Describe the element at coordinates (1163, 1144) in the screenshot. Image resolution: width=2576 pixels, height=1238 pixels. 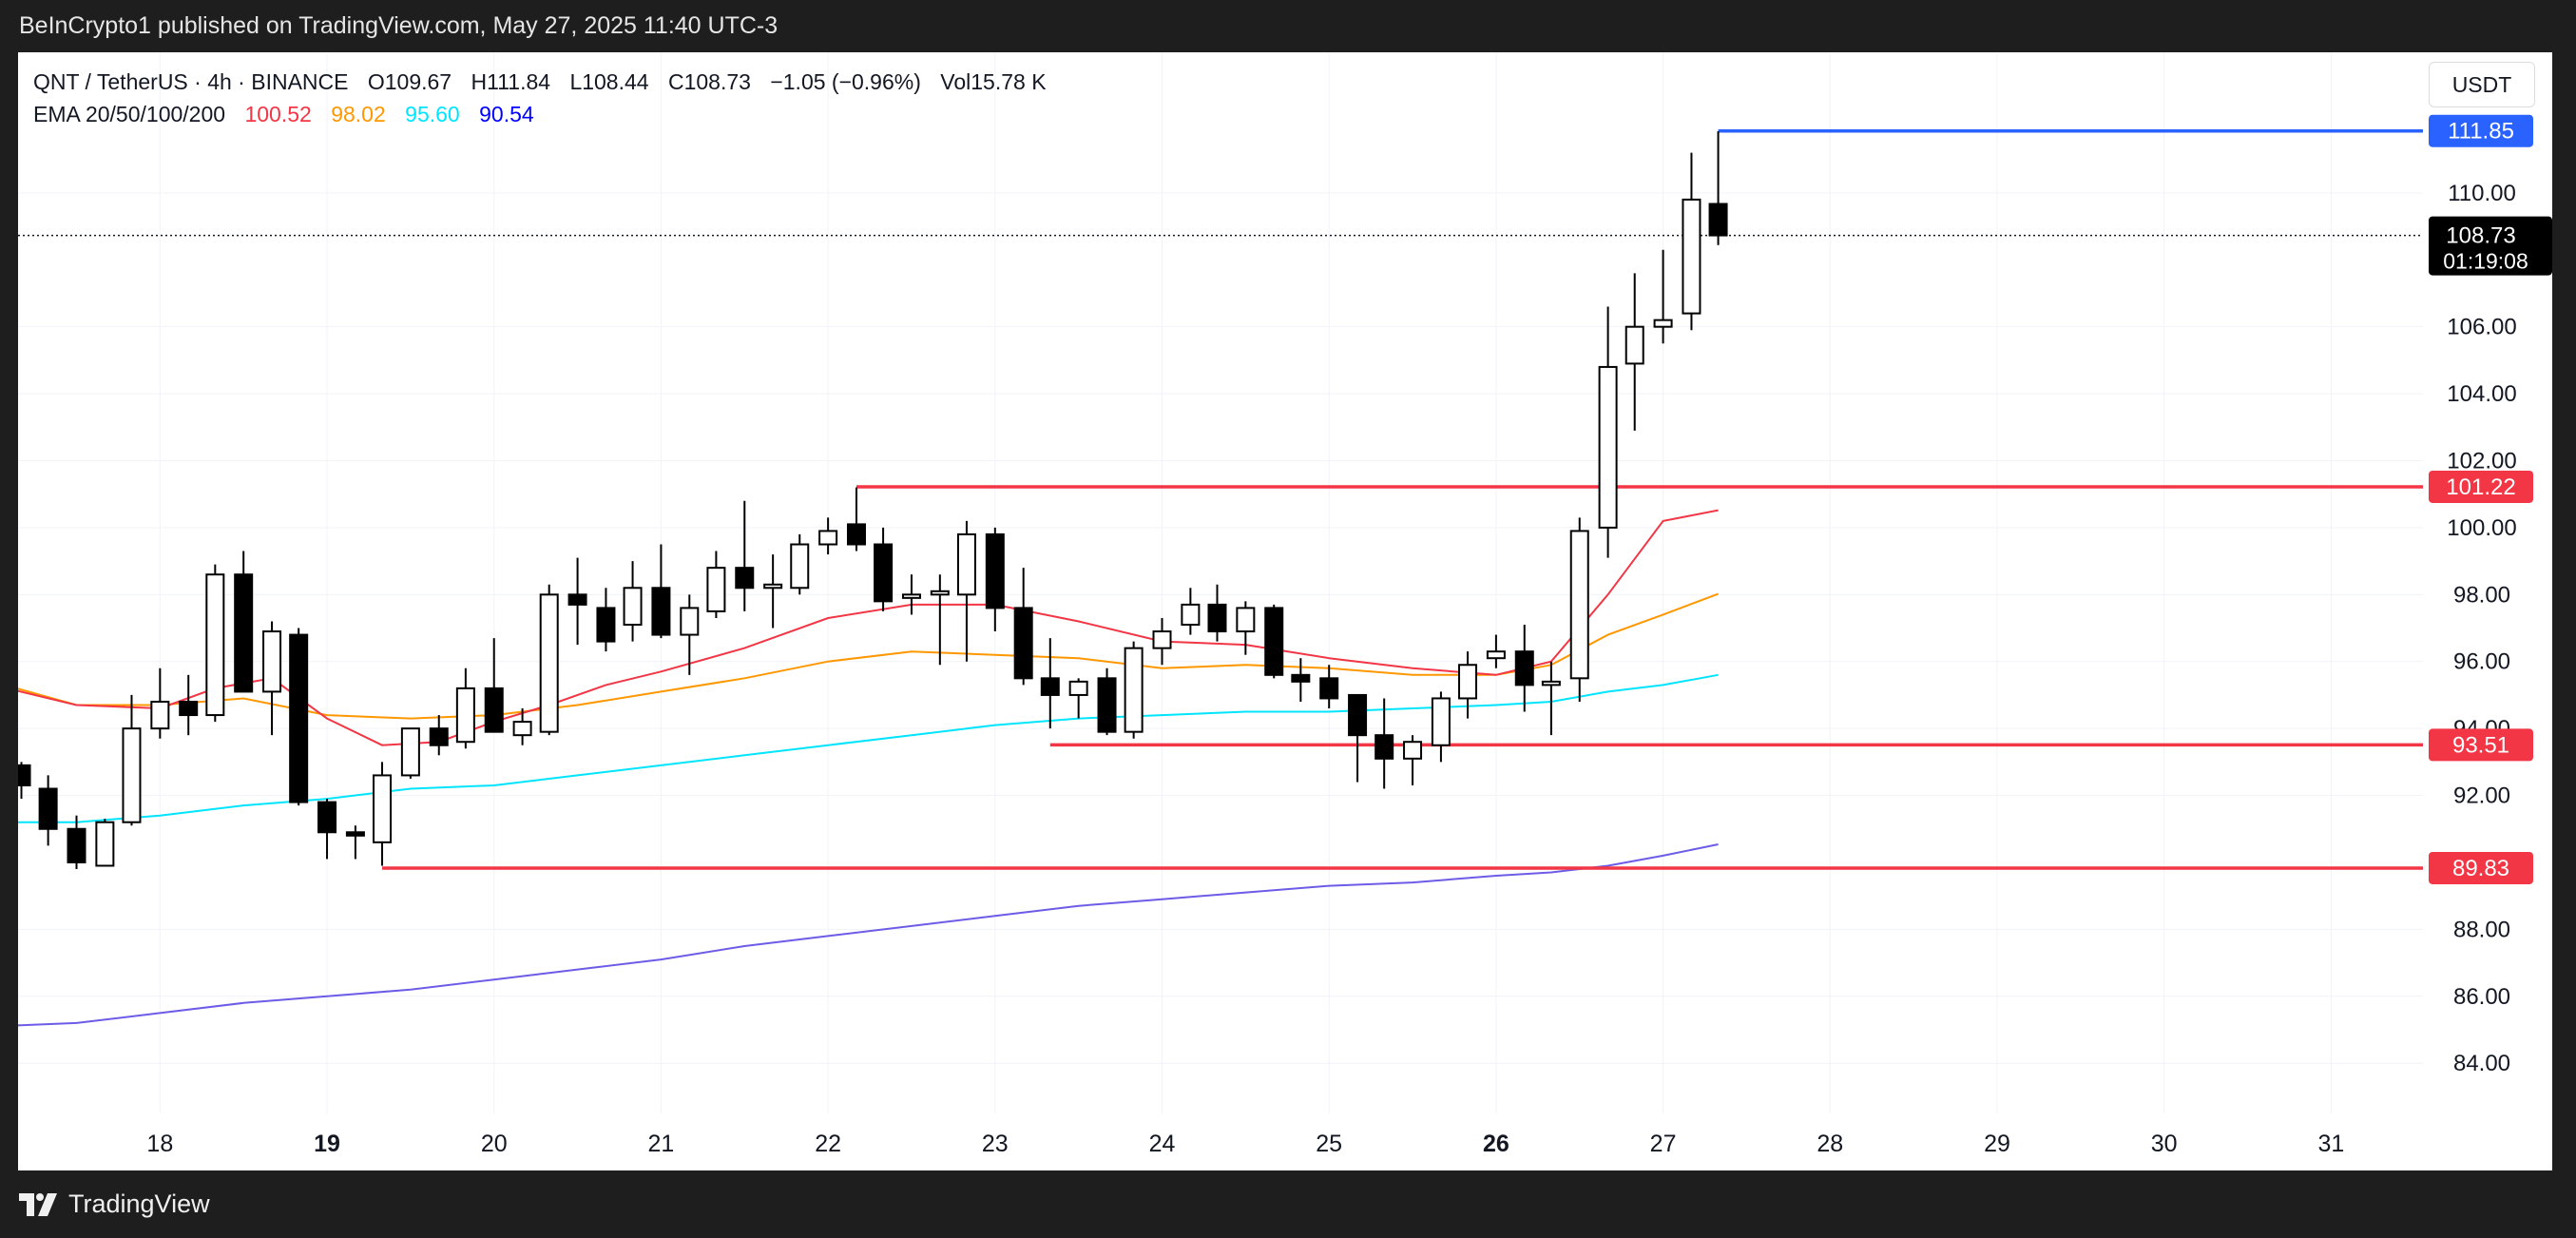
I see `x-tick-label: 24` at that location.